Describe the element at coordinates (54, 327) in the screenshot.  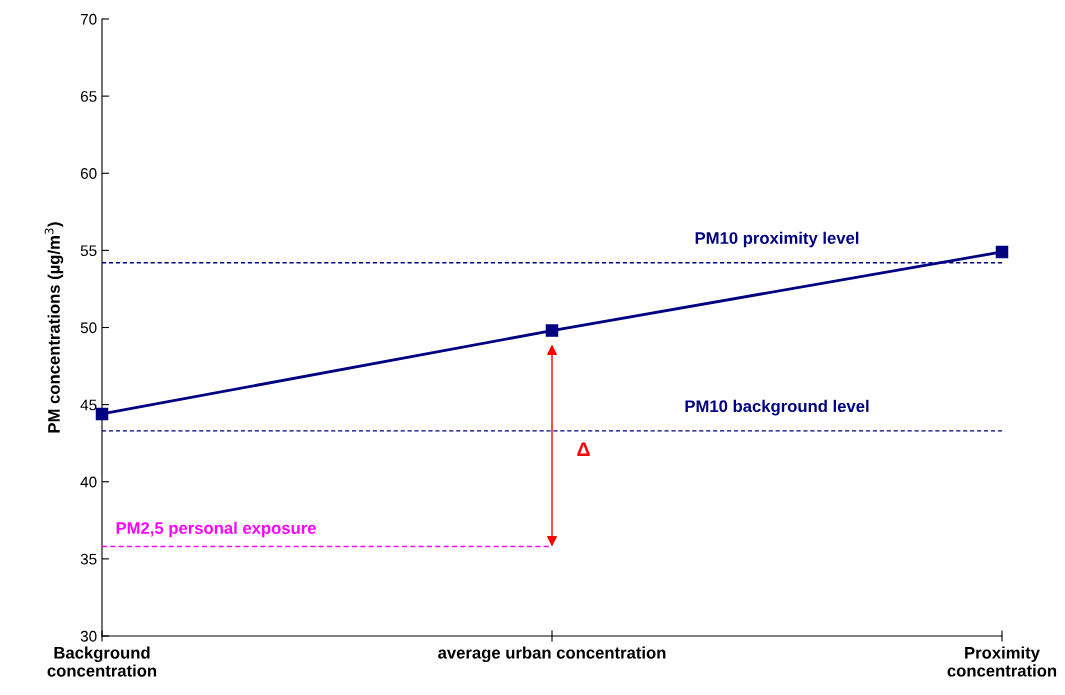
I see `y-axis-title: PM concentrations (µg/m$^{3}$)` at that location.